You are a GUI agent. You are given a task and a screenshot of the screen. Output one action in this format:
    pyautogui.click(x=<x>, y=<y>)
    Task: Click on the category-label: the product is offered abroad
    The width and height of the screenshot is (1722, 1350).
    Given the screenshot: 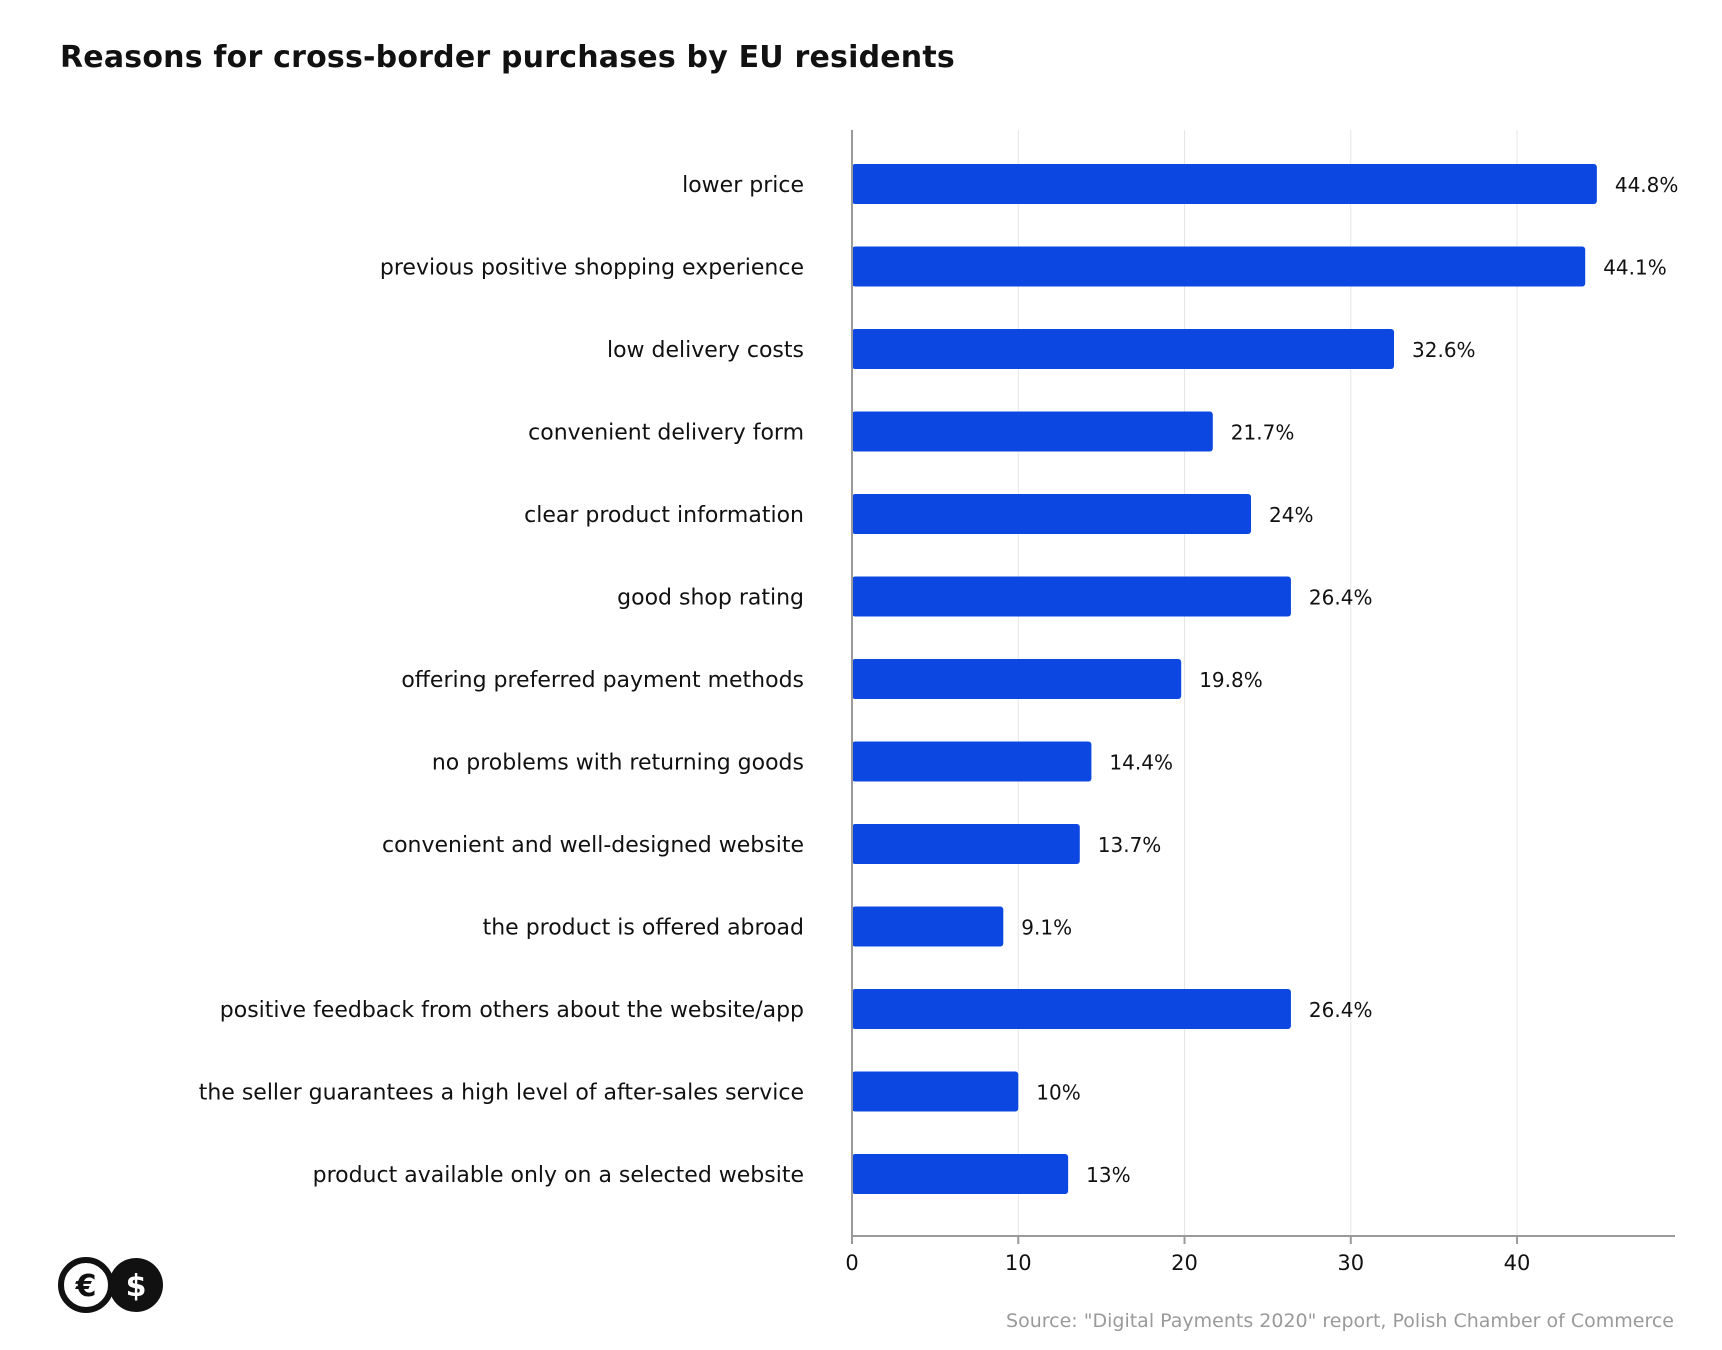 What is the action you would take?
    pyautogui.click(x=643, y=928)
    